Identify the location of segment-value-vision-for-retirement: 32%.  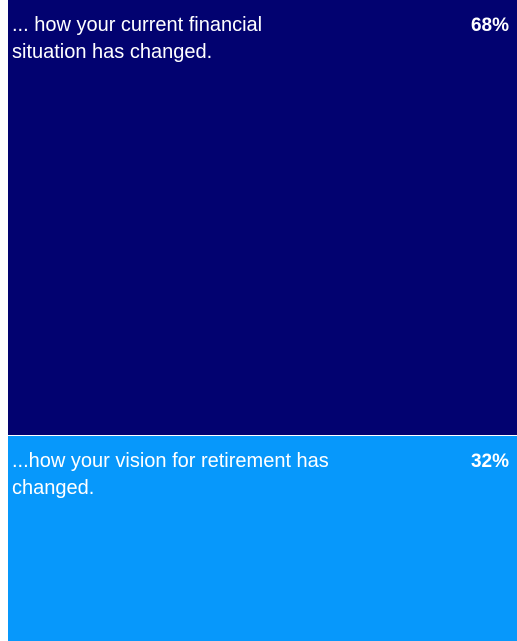
(489, 461).